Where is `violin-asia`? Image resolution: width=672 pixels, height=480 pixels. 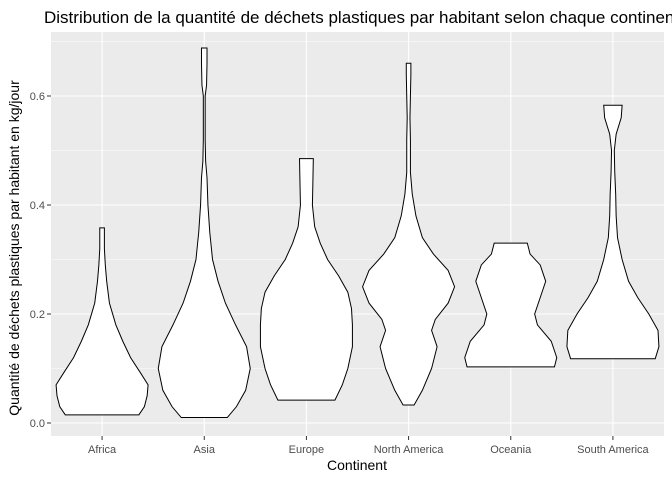
violin-asia is located at coordinates (204, 233).